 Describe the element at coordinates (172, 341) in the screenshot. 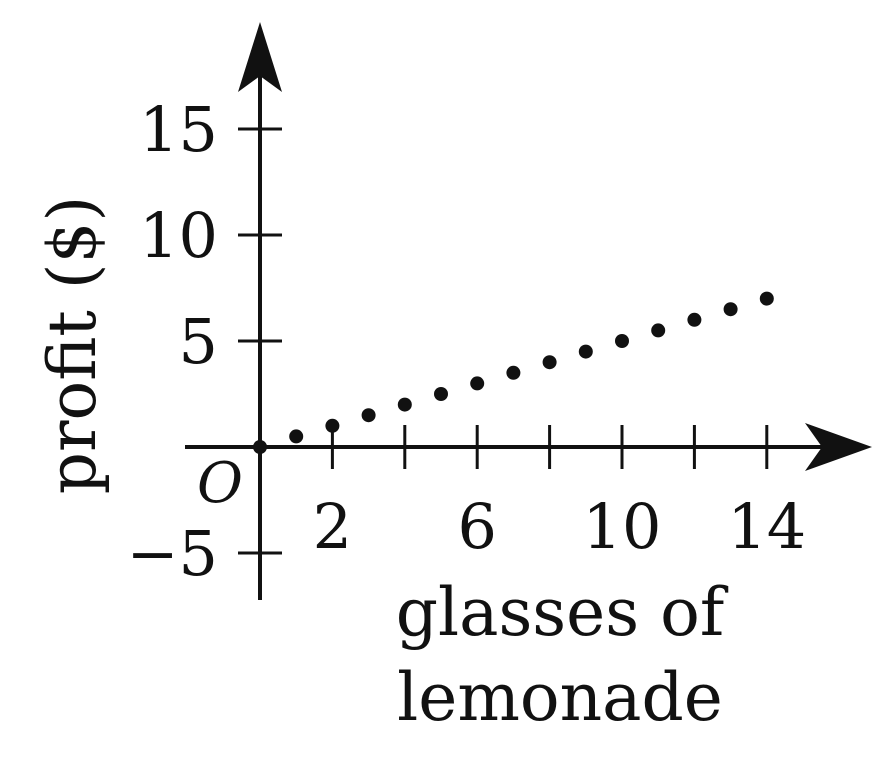

I see `y-tick-labels: 15 10 5 −5` at that location.